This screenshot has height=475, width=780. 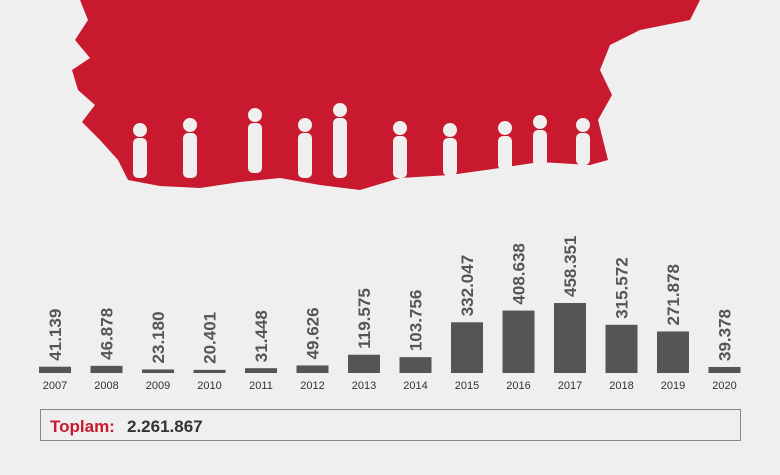 I want to click on value-label: 408.638, so click(x=519, y=273).